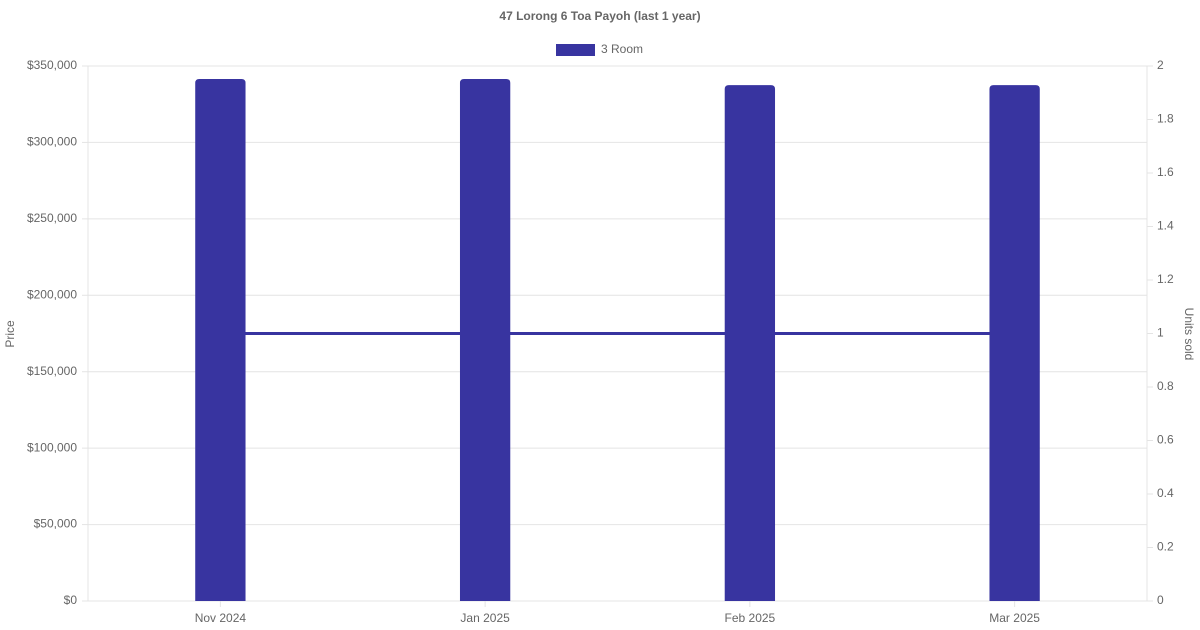 The image size is (1200, 630). What do you see at coordinates (56, 524) in the screenshot?
I see `y-tick-label: $50,000` at bounding box center [56, 524].